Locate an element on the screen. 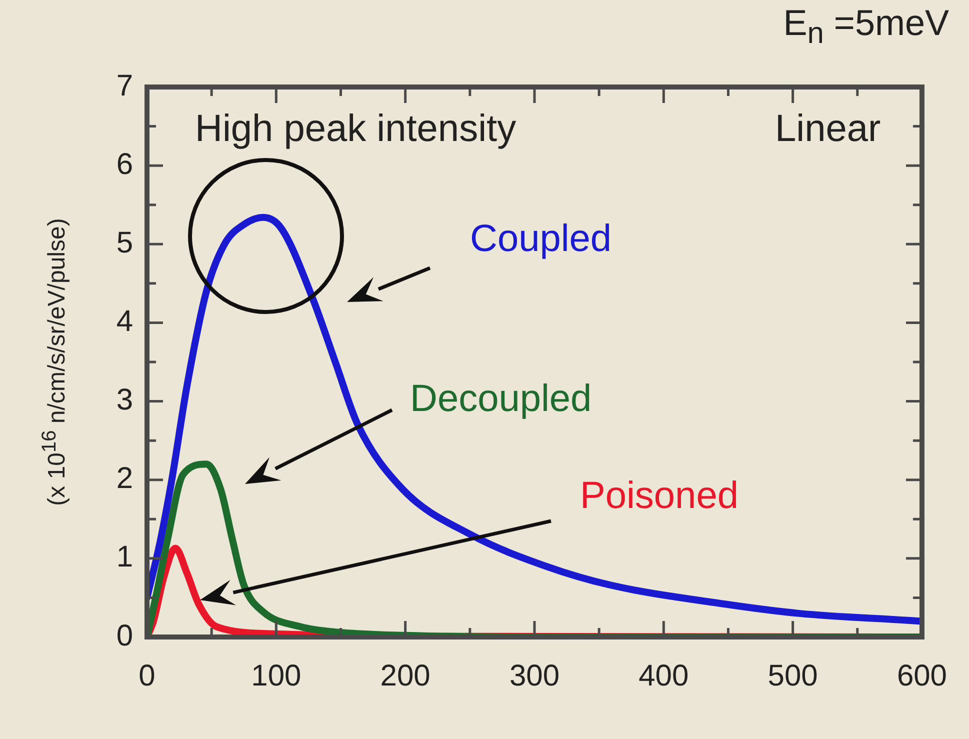 This screenshot has height=739, width=969. text: Coupled is located at coordinates (541, 239).